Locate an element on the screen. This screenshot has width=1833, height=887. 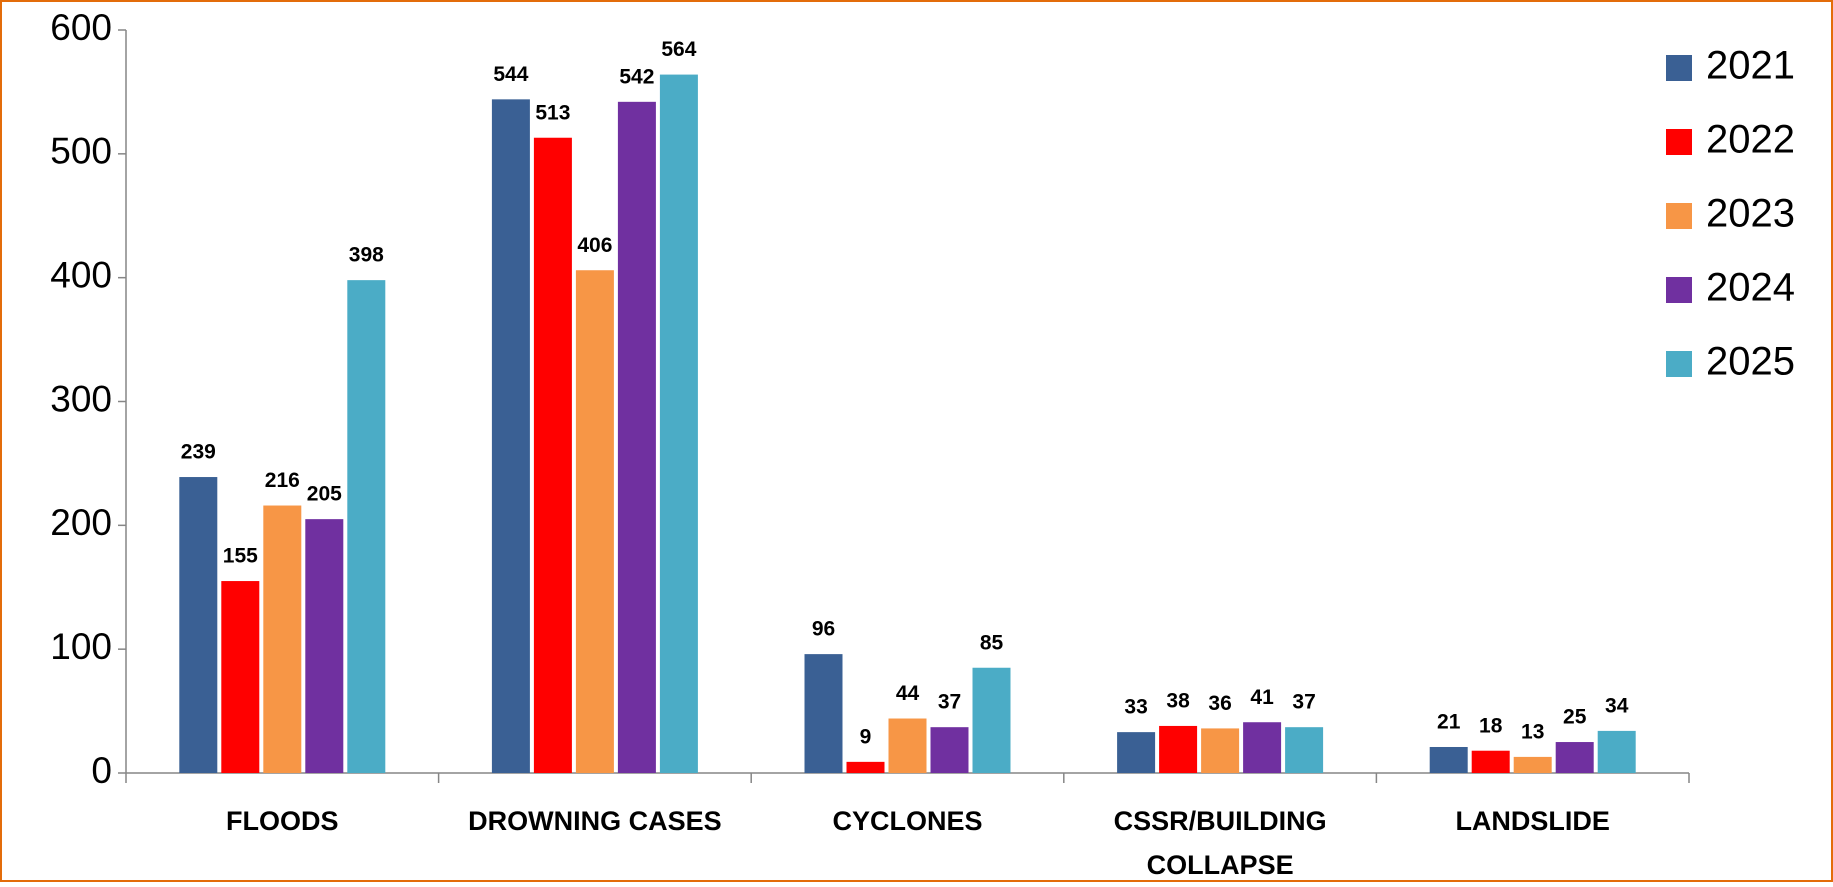
data-label: 44 is located at coordinates (908, 693).